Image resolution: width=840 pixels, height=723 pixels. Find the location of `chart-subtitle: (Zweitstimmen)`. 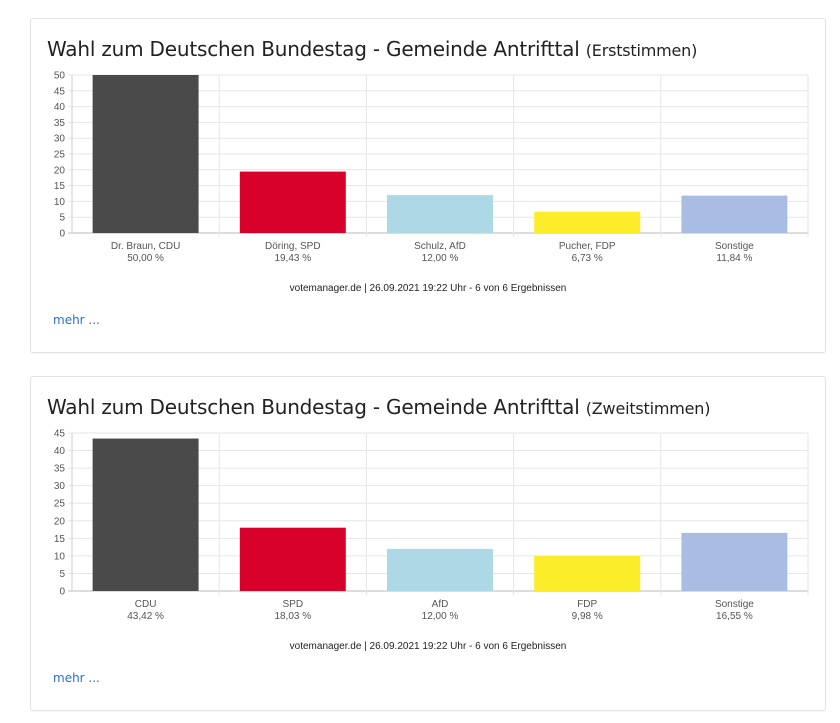

chart-subtitle: (Zweitstimmen) is located at coordinates (648, 408).